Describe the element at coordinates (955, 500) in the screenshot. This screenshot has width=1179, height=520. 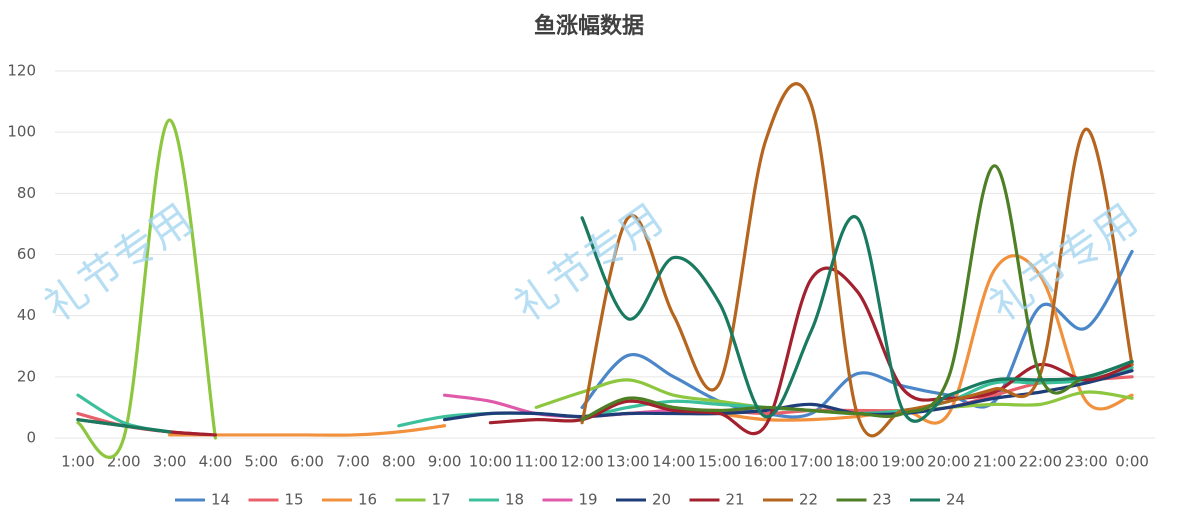
I see `legend-label: 24` at that location.